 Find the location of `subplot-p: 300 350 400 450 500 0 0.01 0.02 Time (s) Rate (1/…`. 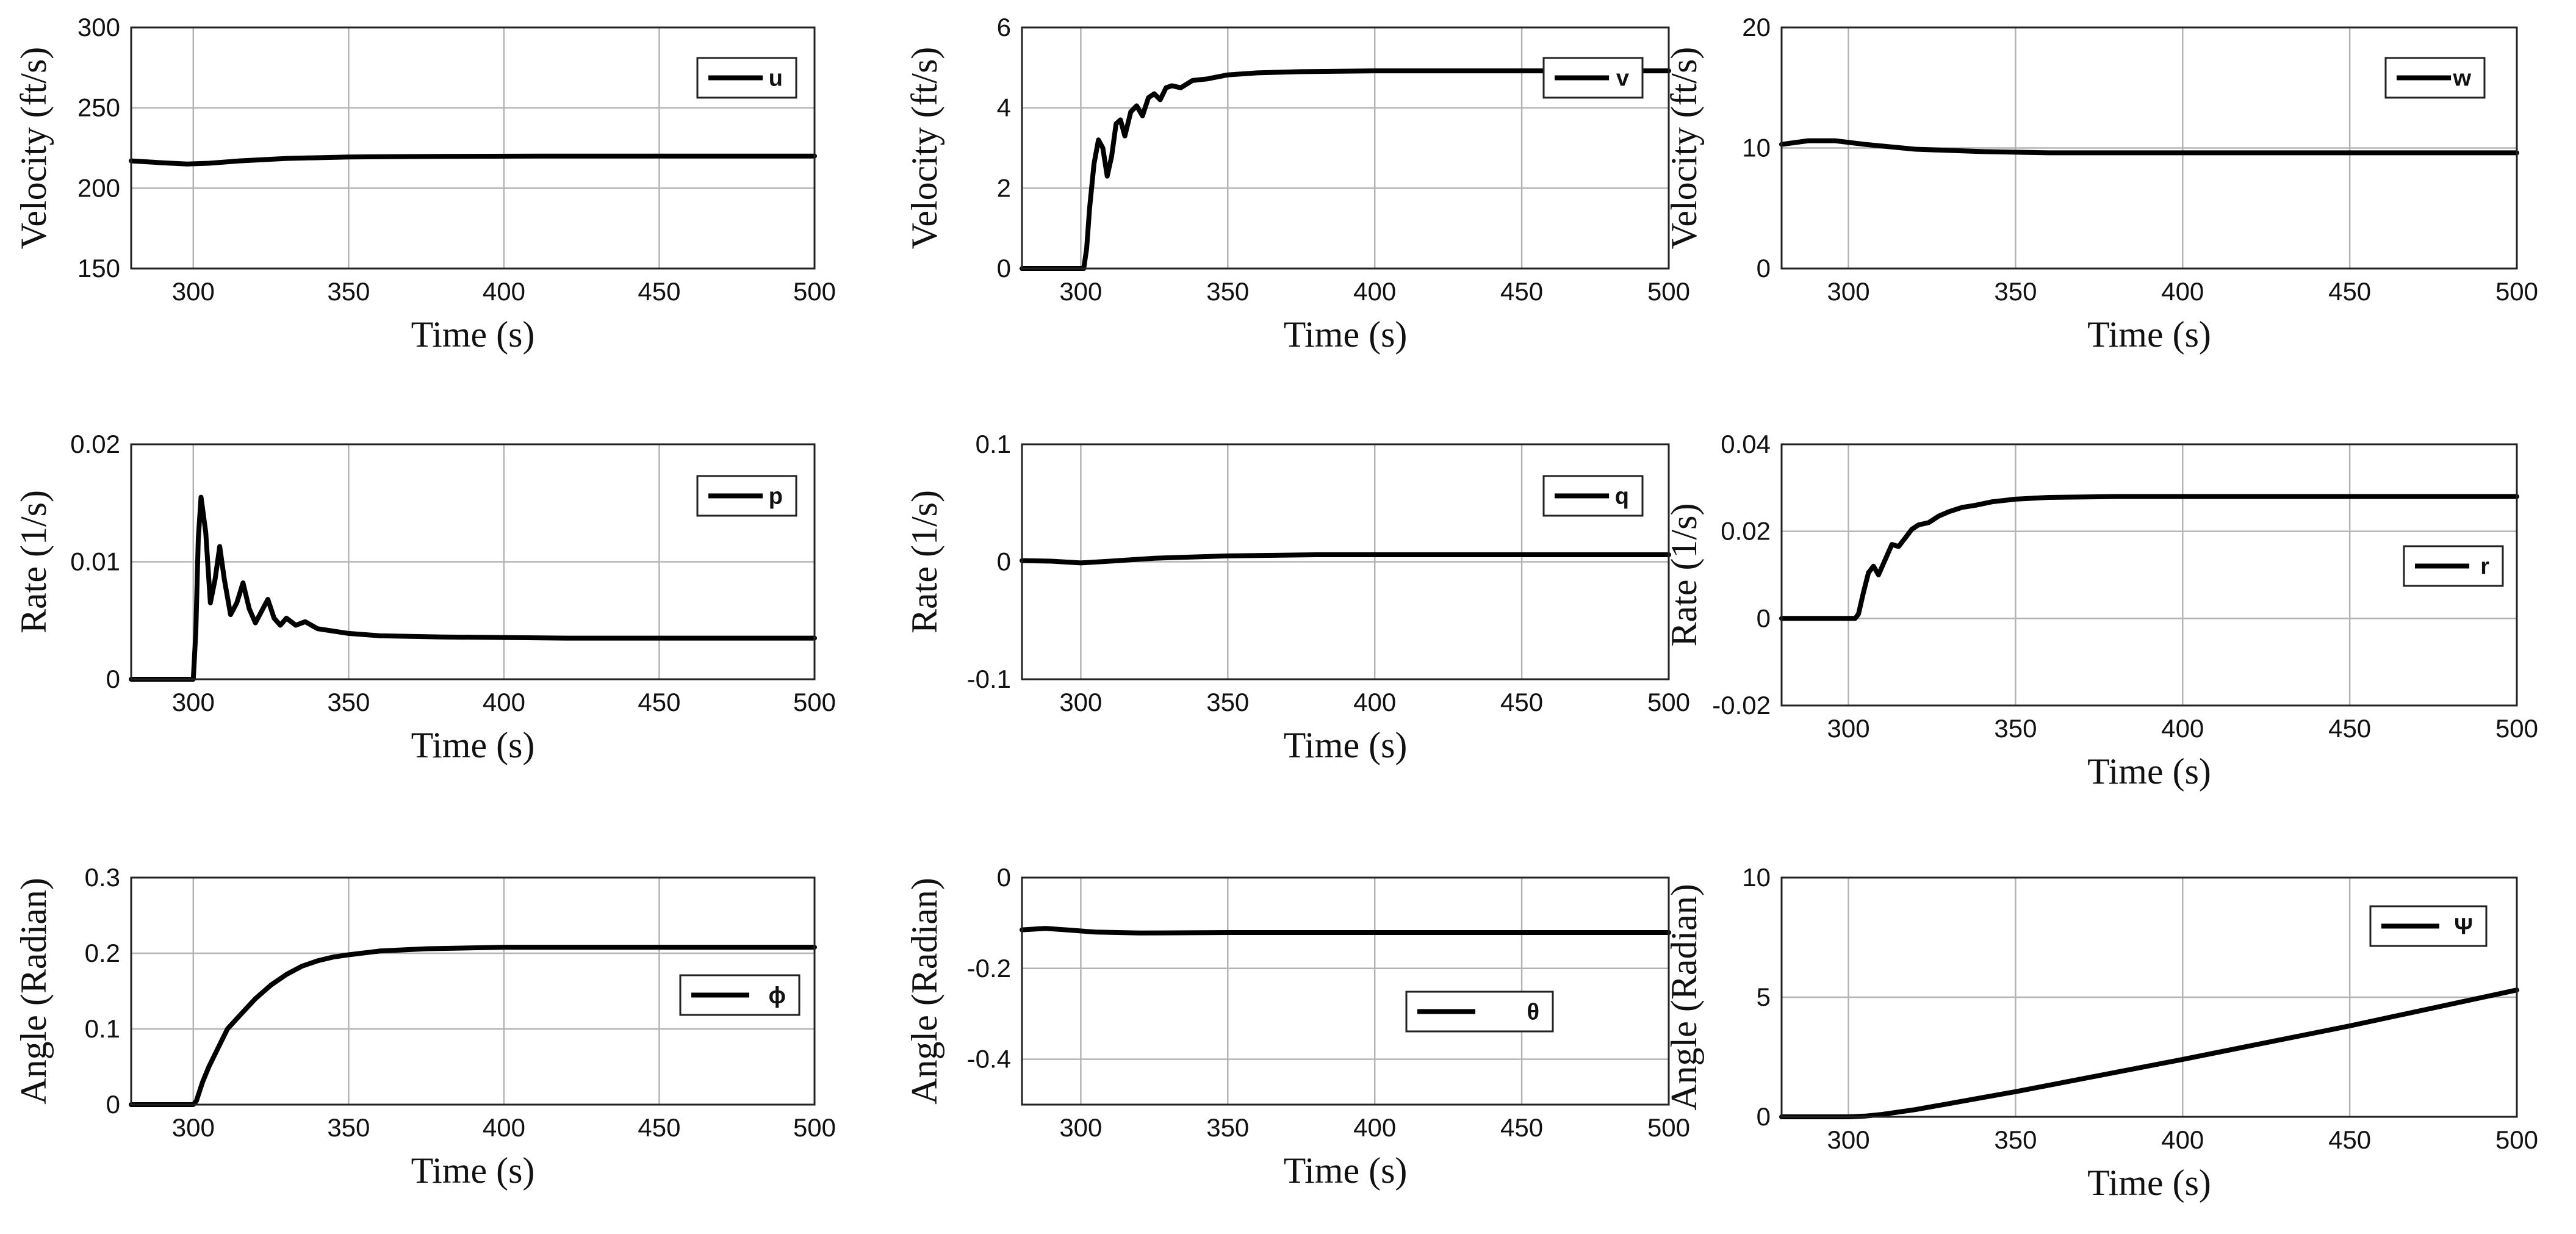

subplot-p: 300 350 400 450 500 0 0.01 0.02 Time (s) Rate (1/… is located at coordinates (424, 597).